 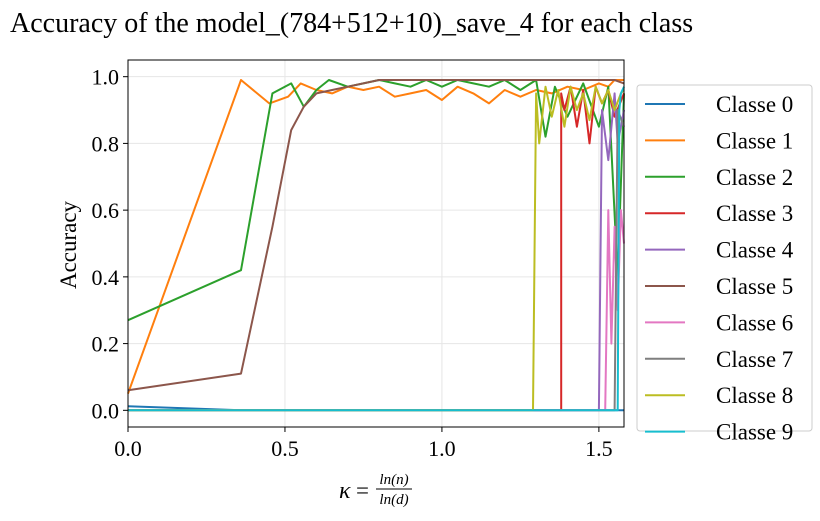 What do you see at coordinates (755, 250) in the screenshot?
I see `legend-label-classe-4: Classe 4` at bounding box center [755, 250].